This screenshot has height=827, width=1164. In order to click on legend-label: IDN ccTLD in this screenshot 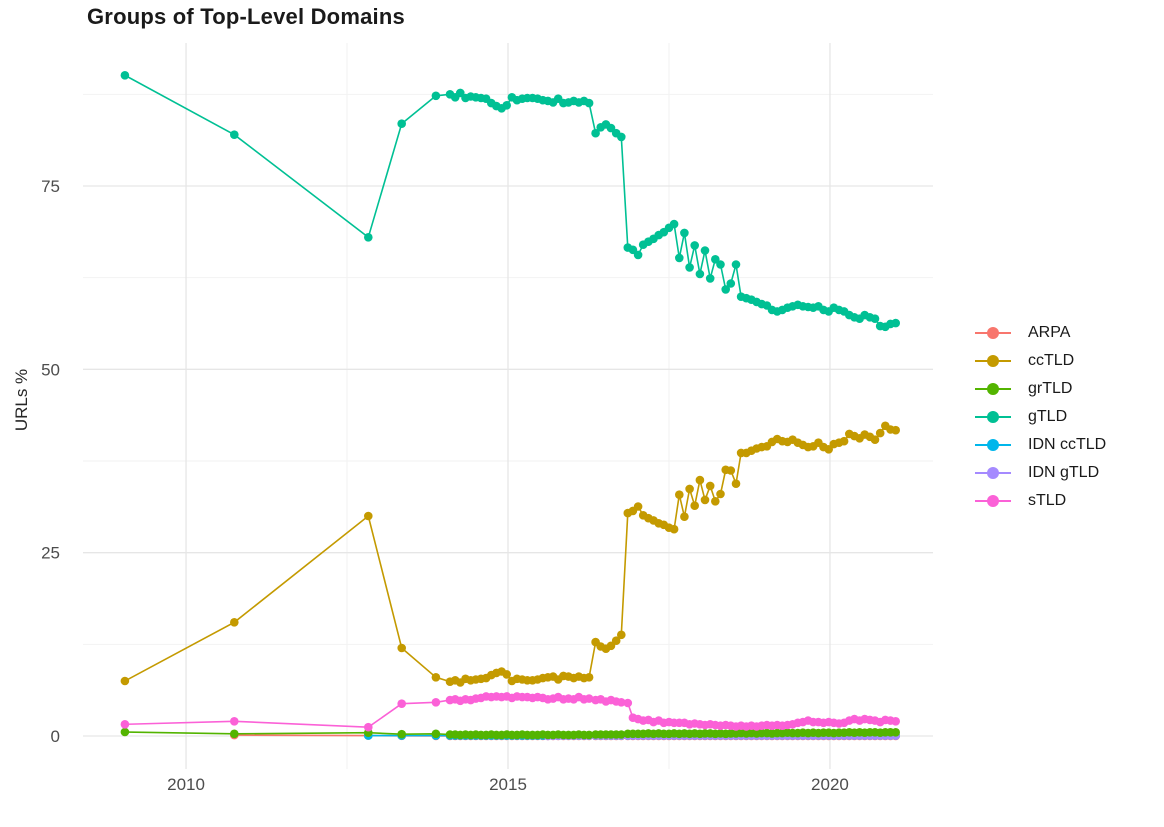, I will do `click(1067, 444)`.